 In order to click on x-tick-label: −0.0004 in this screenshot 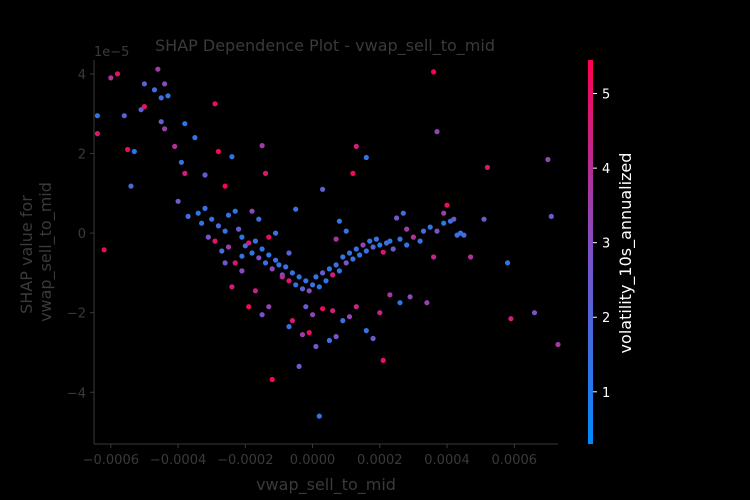, I will do `click(178, 460)`.